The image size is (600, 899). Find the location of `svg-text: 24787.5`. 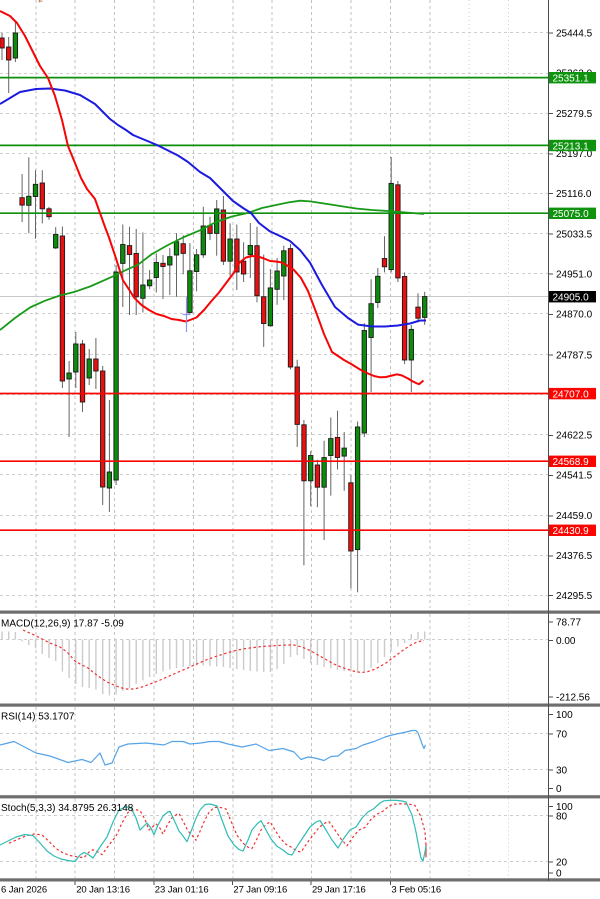

svg-text: 24787.5 is located at coordinates (574, 355).